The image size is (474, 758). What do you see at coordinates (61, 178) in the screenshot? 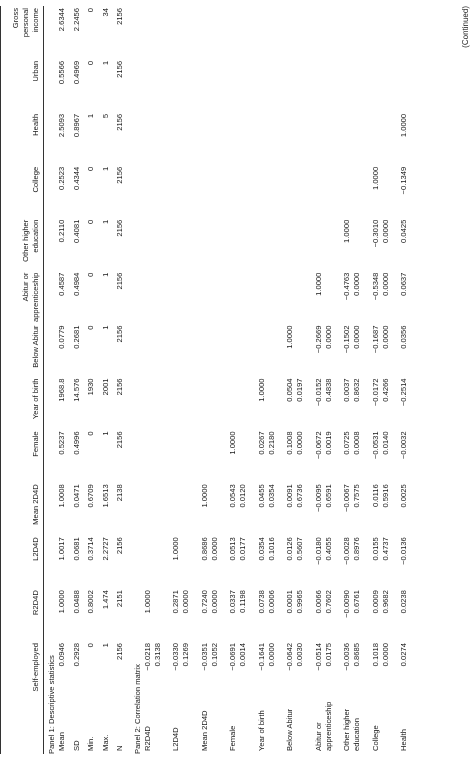
I see `cell: 0.2523` at bounding box center [61, 178].